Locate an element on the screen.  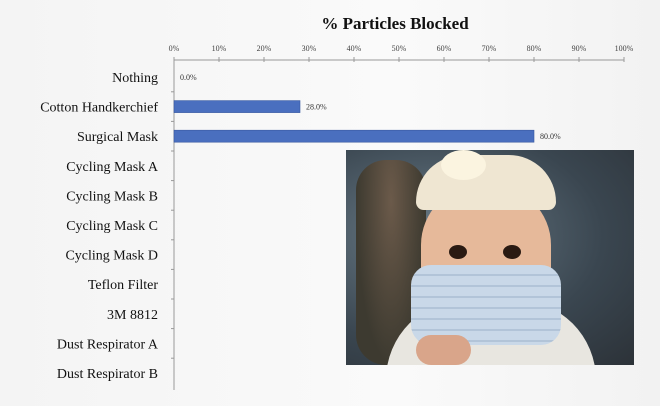
category-label: Cotton Handkerchief is located at coordinates (99, 108).